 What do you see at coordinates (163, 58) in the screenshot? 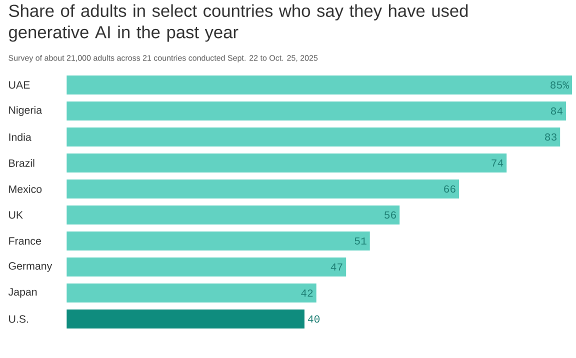
I see `chart-subtitle: Survey of about 21,000 adults across 21 countries conducted Sept. 22 to Oct. 25, 2025` at bounding box center [163, 58].